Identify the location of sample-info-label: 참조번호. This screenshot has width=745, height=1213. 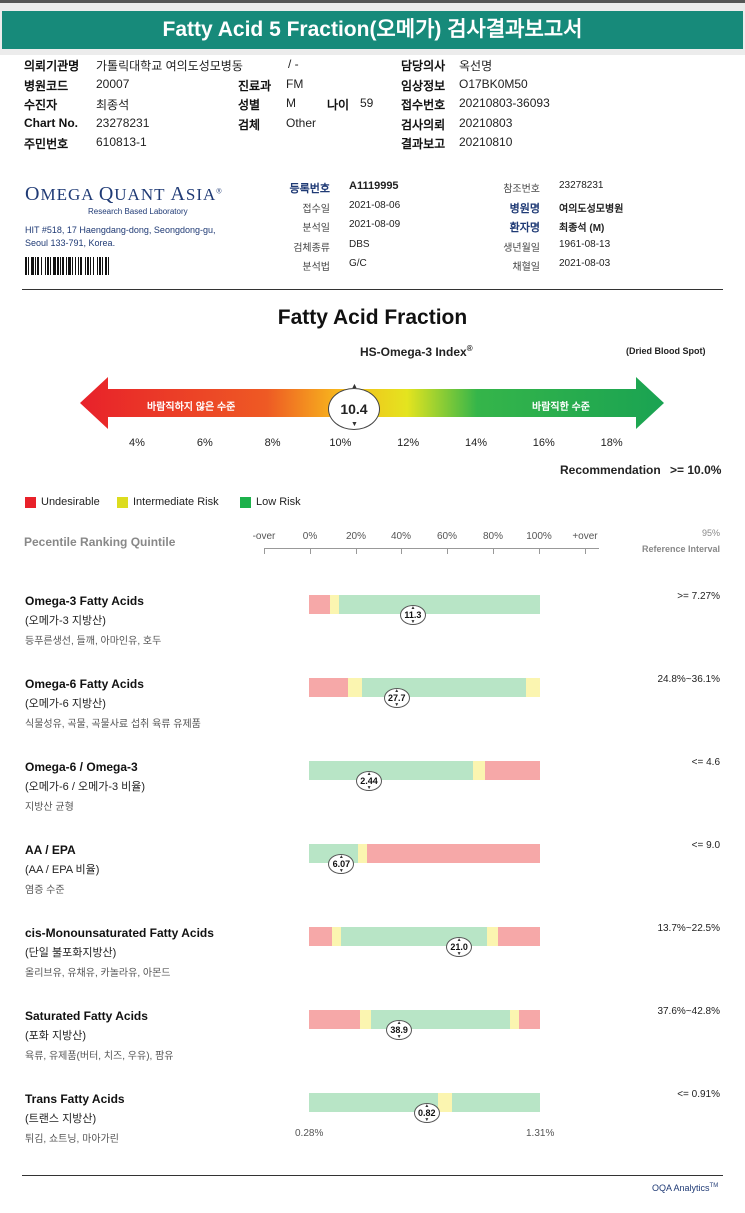
(521, 189).